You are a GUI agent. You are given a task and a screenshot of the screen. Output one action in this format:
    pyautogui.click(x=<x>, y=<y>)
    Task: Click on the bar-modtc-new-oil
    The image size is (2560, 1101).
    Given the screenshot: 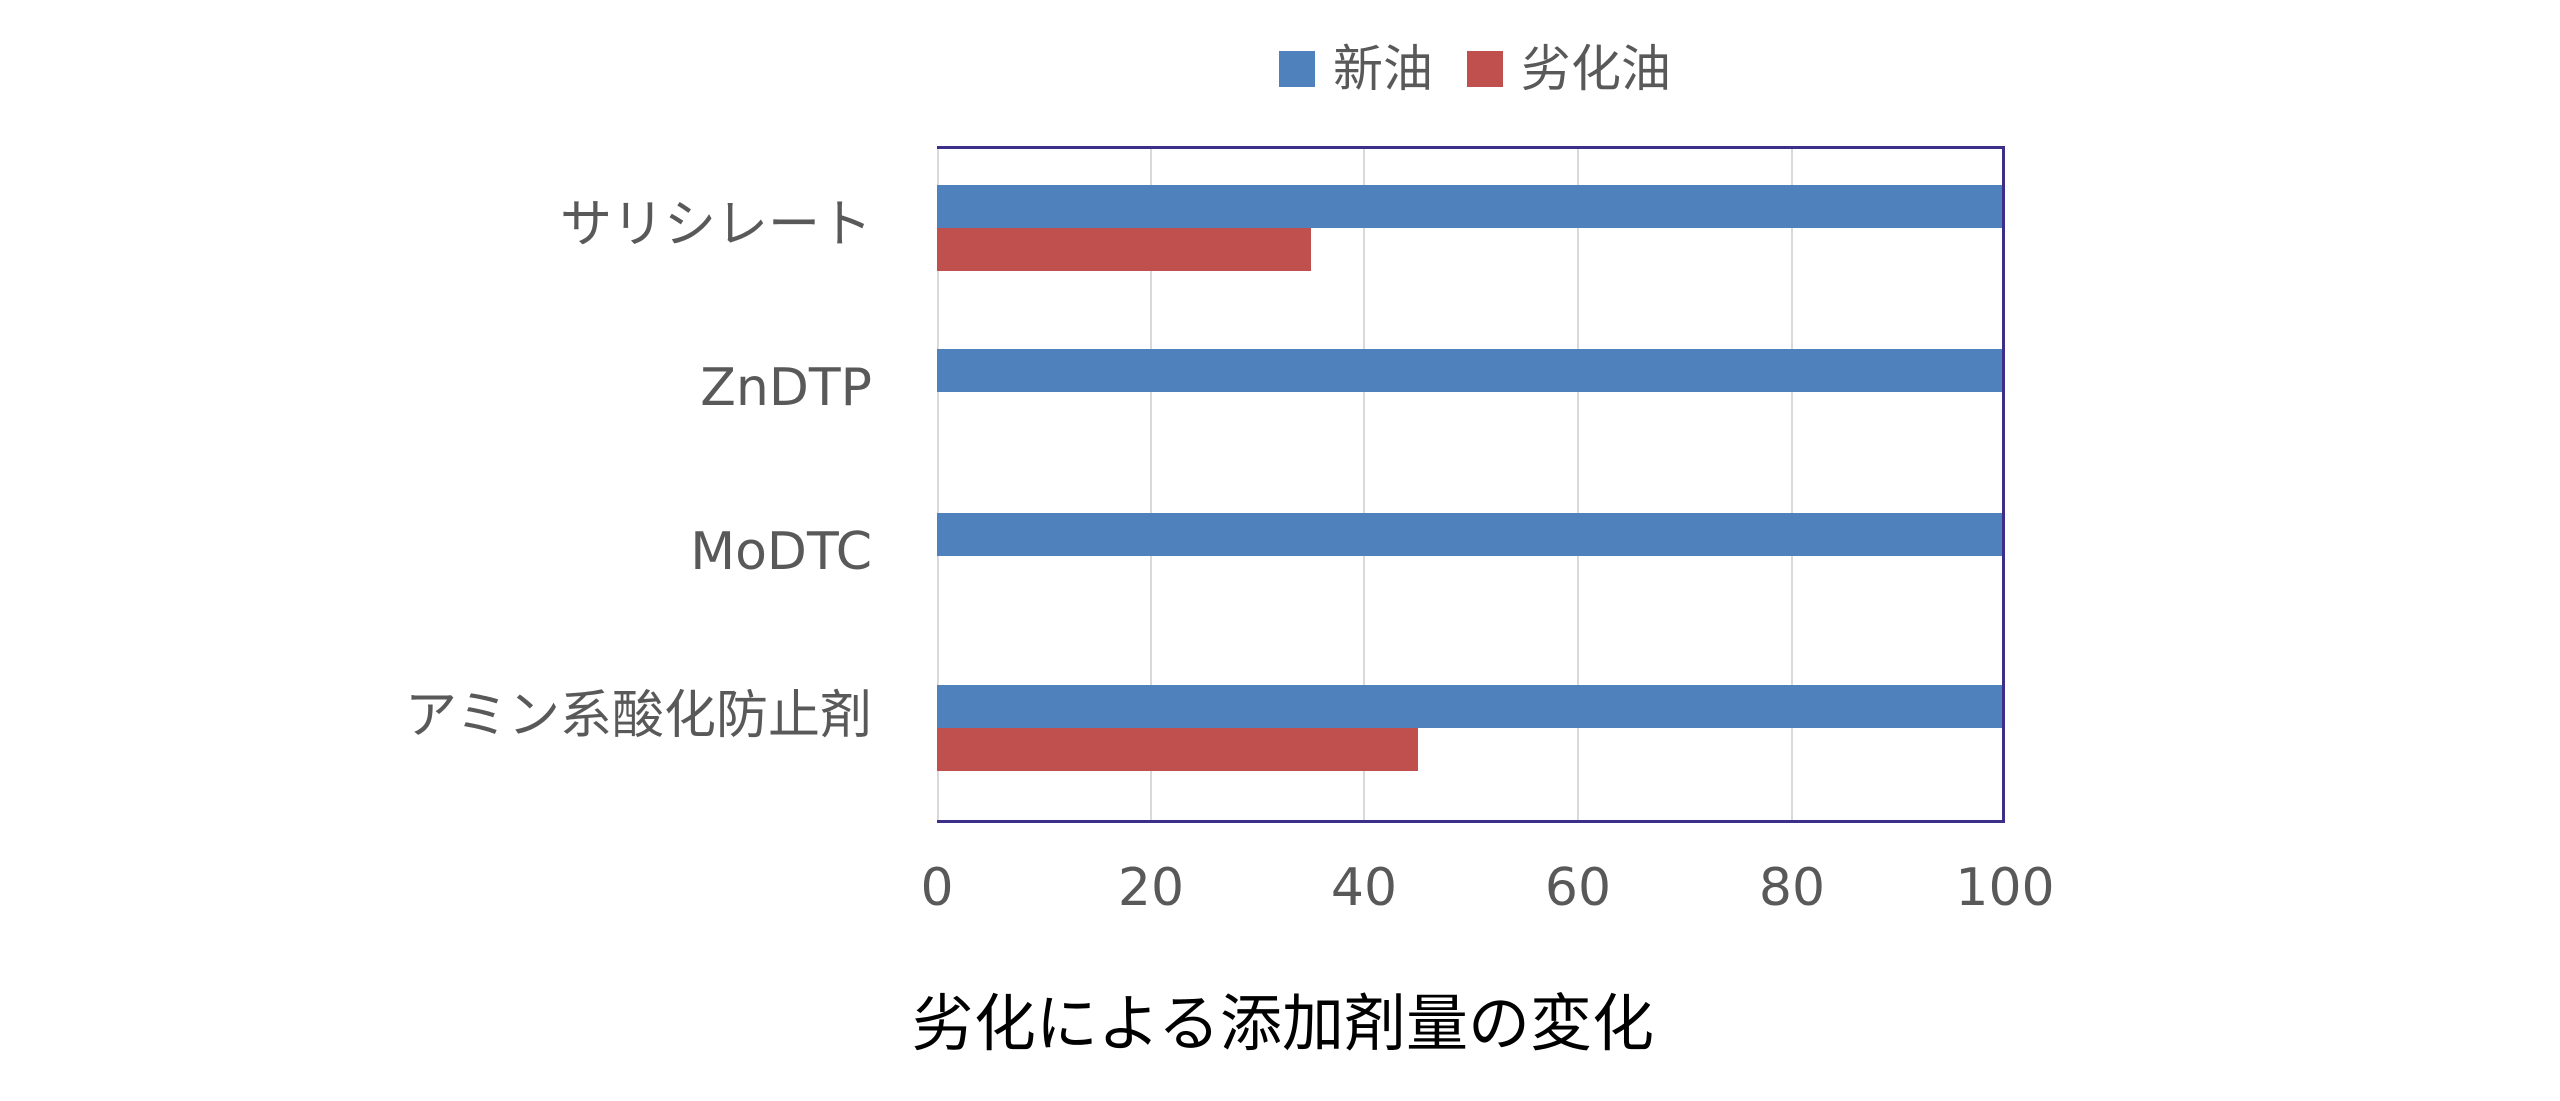 What is the action you would take?
    pyautogui.click(x=1471, y=534)
    